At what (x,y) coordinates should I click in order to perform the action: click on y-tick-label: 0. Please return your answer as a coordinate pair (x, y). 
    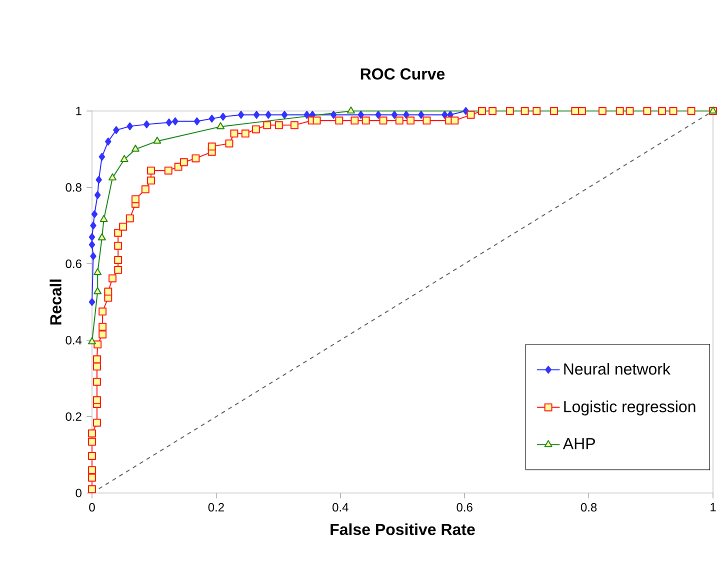
    Looking at the image, I should click on (79, 493).